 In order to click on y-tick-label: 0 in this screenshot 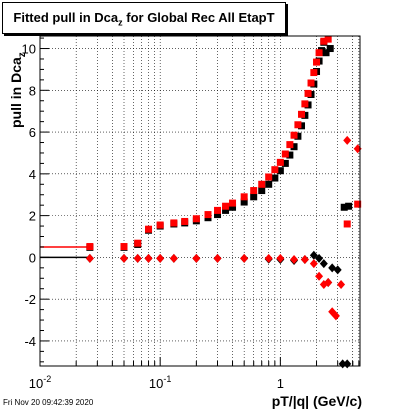, I will do `click(32, 257)`.